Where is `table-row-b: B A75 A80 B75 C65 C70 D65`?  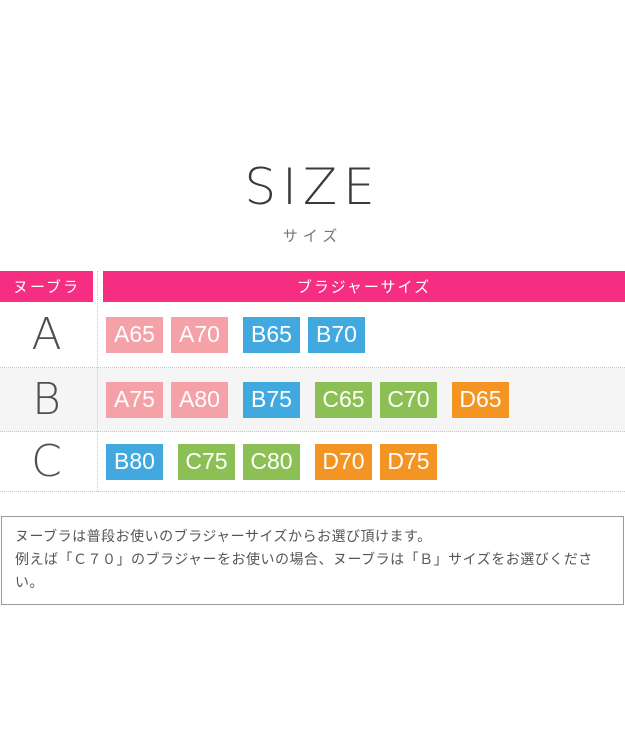
table-row-b: B A75 A80 B75 C65 C70 D65 is located at coordinates (312, 400).